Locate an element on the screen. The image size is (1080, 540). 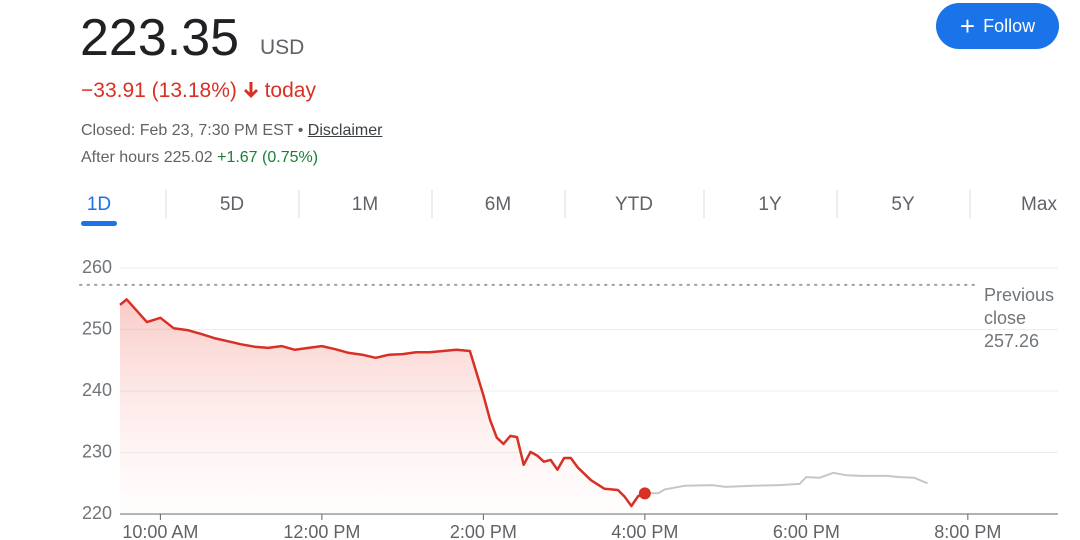
tab: 1D is located at coordinates (99, 204).